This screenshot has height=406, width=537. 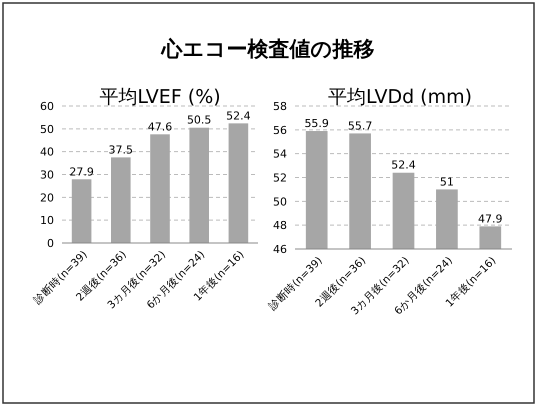 What do you see at coordinates (490, 219) in the screenshot?
I see `data-label: 47.9` at bounding box center [490, 219].